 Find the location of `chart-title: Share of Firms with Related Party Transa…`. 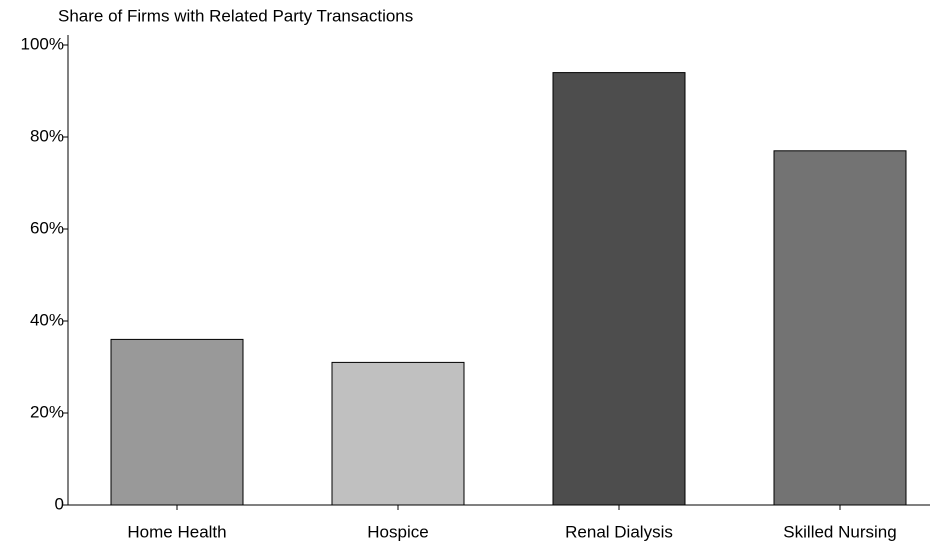

chart-title: Share of Firms with Related Party Transa… is located at coordinates (235, 15).